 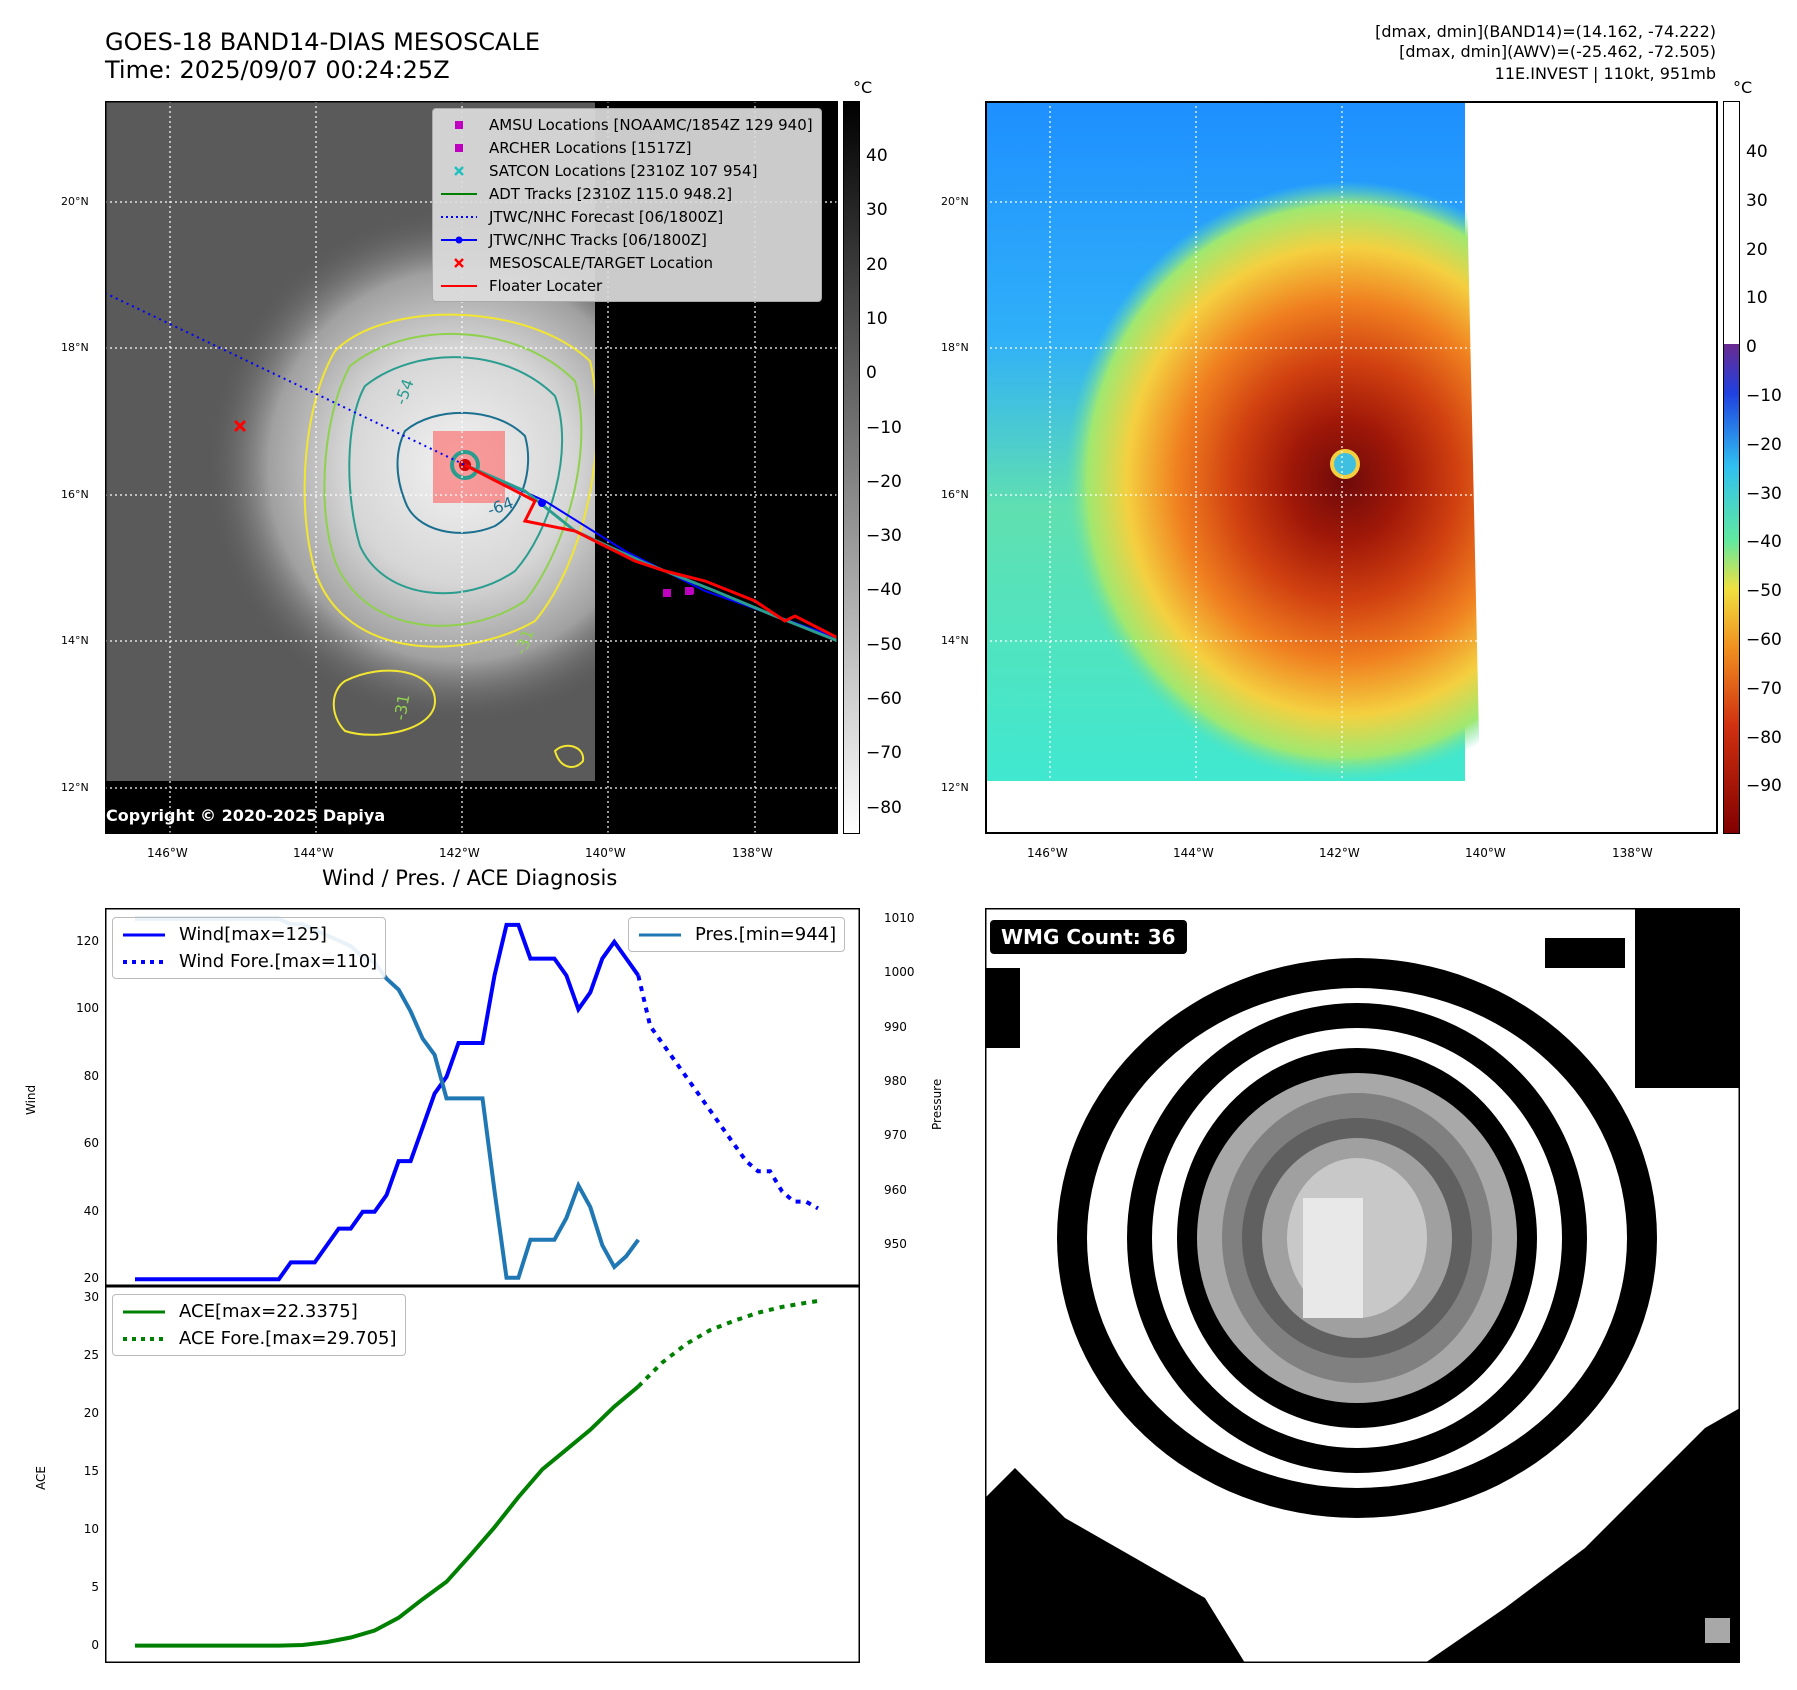 I want to click on colorbar-left-unit: °C, so click(x=863, y=87).